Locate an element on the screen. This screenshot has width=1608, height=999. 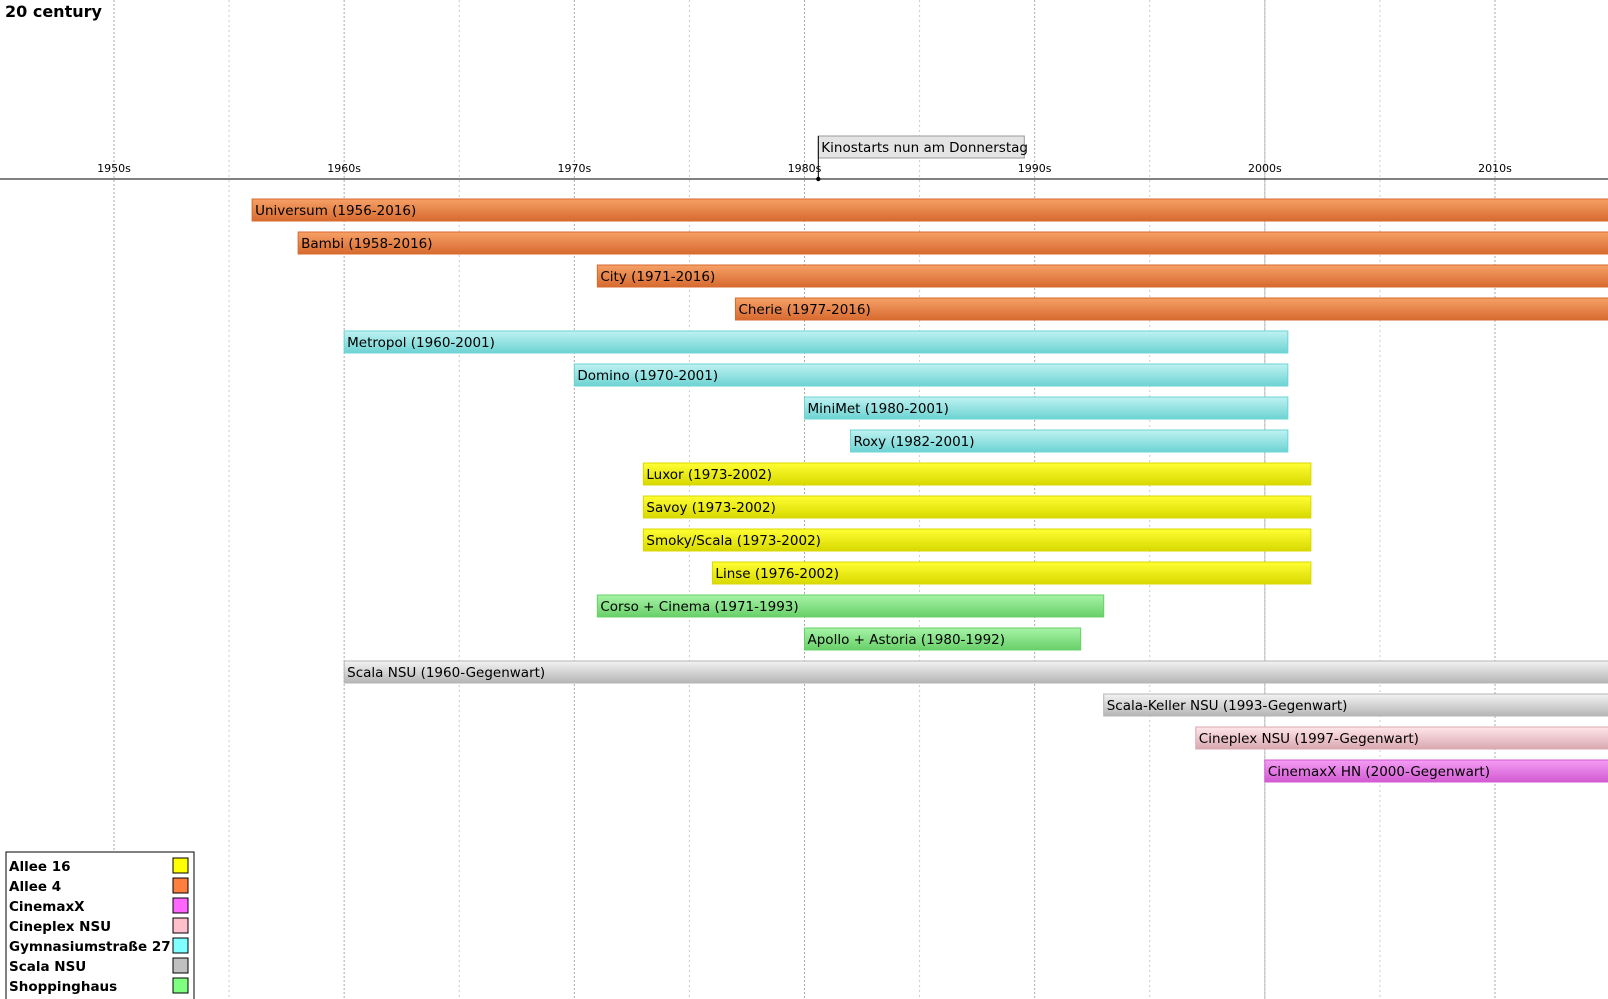
legend-label: Cineplex NSU is located at coordinates (60, 927).